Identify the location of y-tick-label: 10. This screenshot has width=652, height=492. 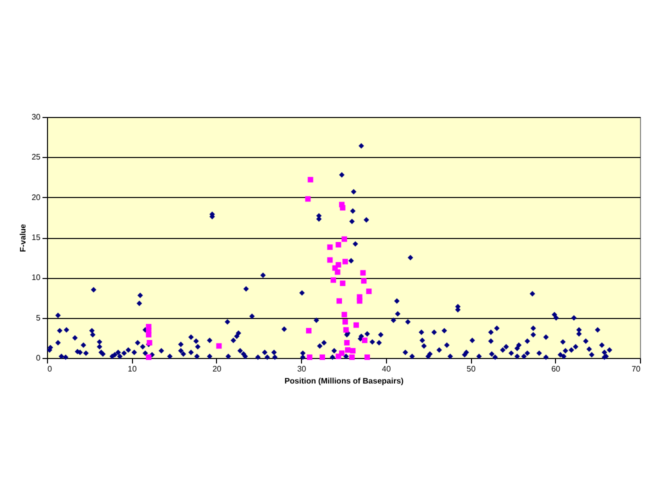
(37, 277).